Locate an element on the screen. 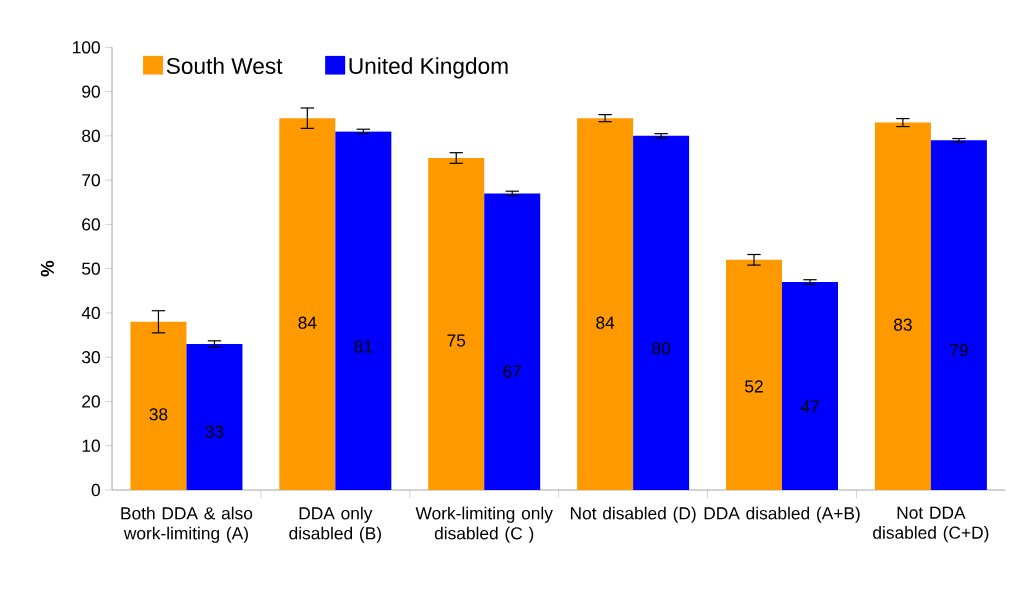 This screenshot has height=610, width=1019. y-tick-label: 40 is located at coordinates (90, 313).